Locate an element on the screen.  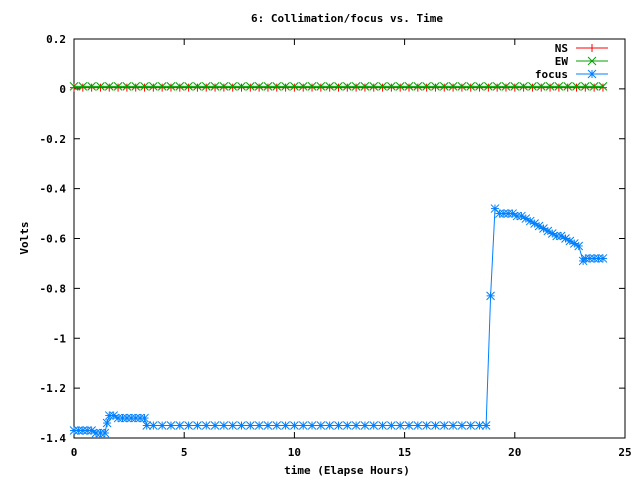
legend-label-focus: focus is located at coordinates (551, 74).